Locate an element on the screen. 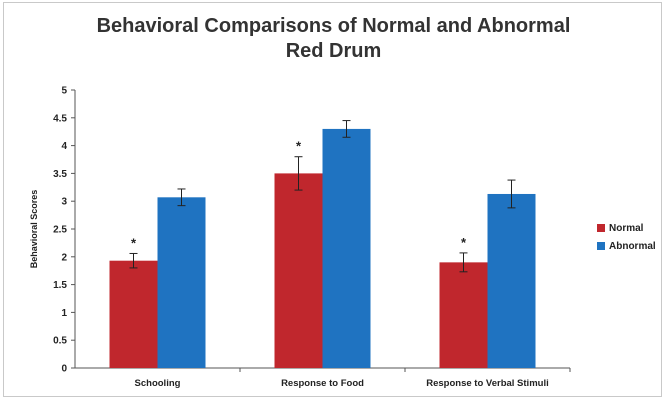 This screenshot has height=401, width=667. y-tick-label: 4 is located at coordinates (64, 146).